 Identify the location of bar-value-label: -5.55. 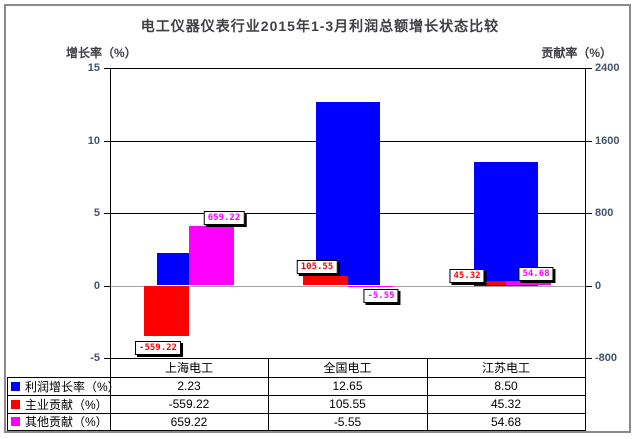
(381, 296).